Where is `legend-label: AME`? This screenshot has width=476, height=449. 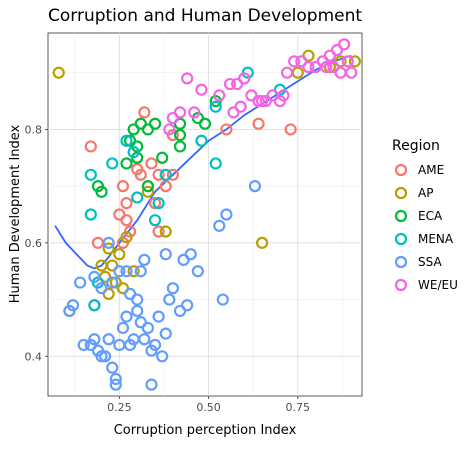 legend-label: AME is located at coordinates (431, 170).